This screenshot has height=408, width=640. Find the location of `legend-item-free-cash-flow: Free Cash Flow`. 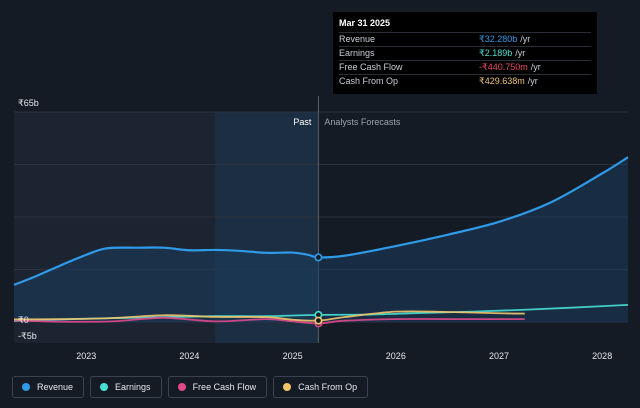

legend-item-free-cash-flow: Free Cash Flow is located at coordinates (217, 387).